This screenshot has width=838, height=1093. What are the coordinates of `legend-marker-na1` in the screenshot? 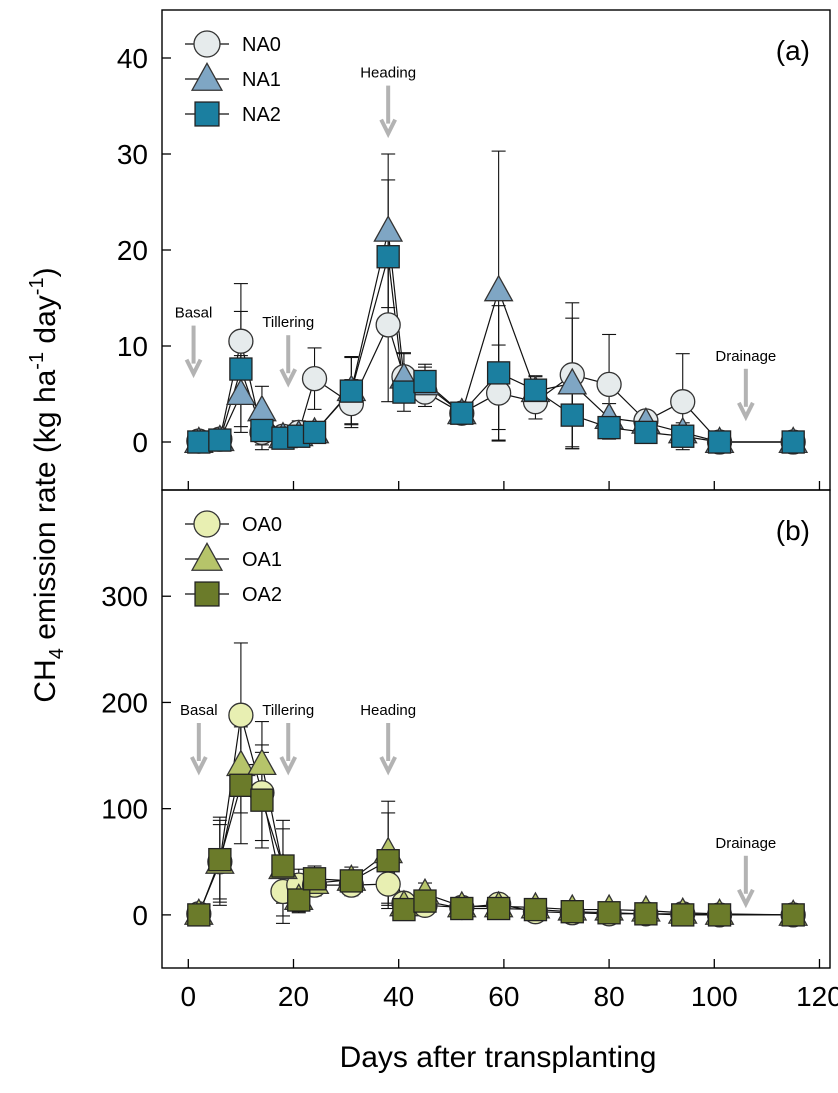 It's located at (207, 76).